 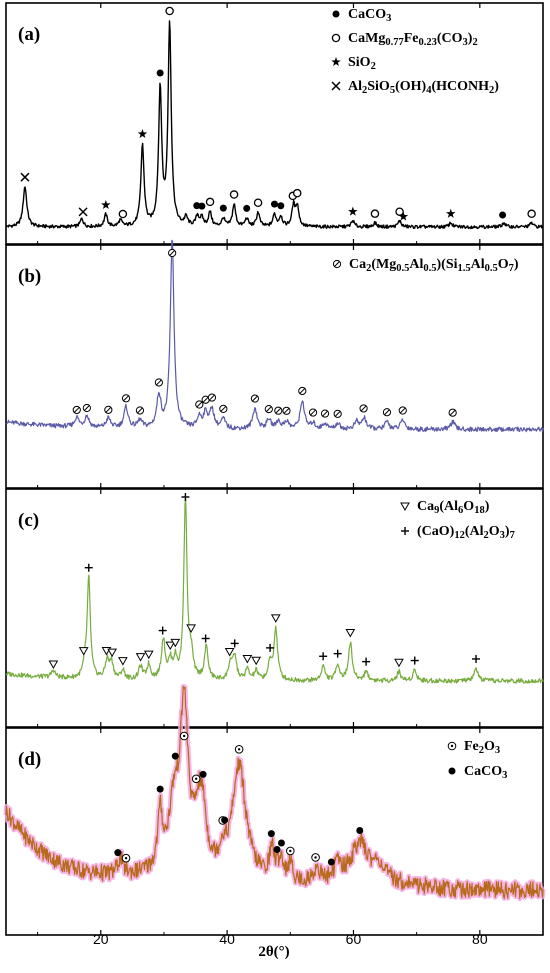 I want to click on x-axis-label: 2θ(°), so click(x=273, y=952).